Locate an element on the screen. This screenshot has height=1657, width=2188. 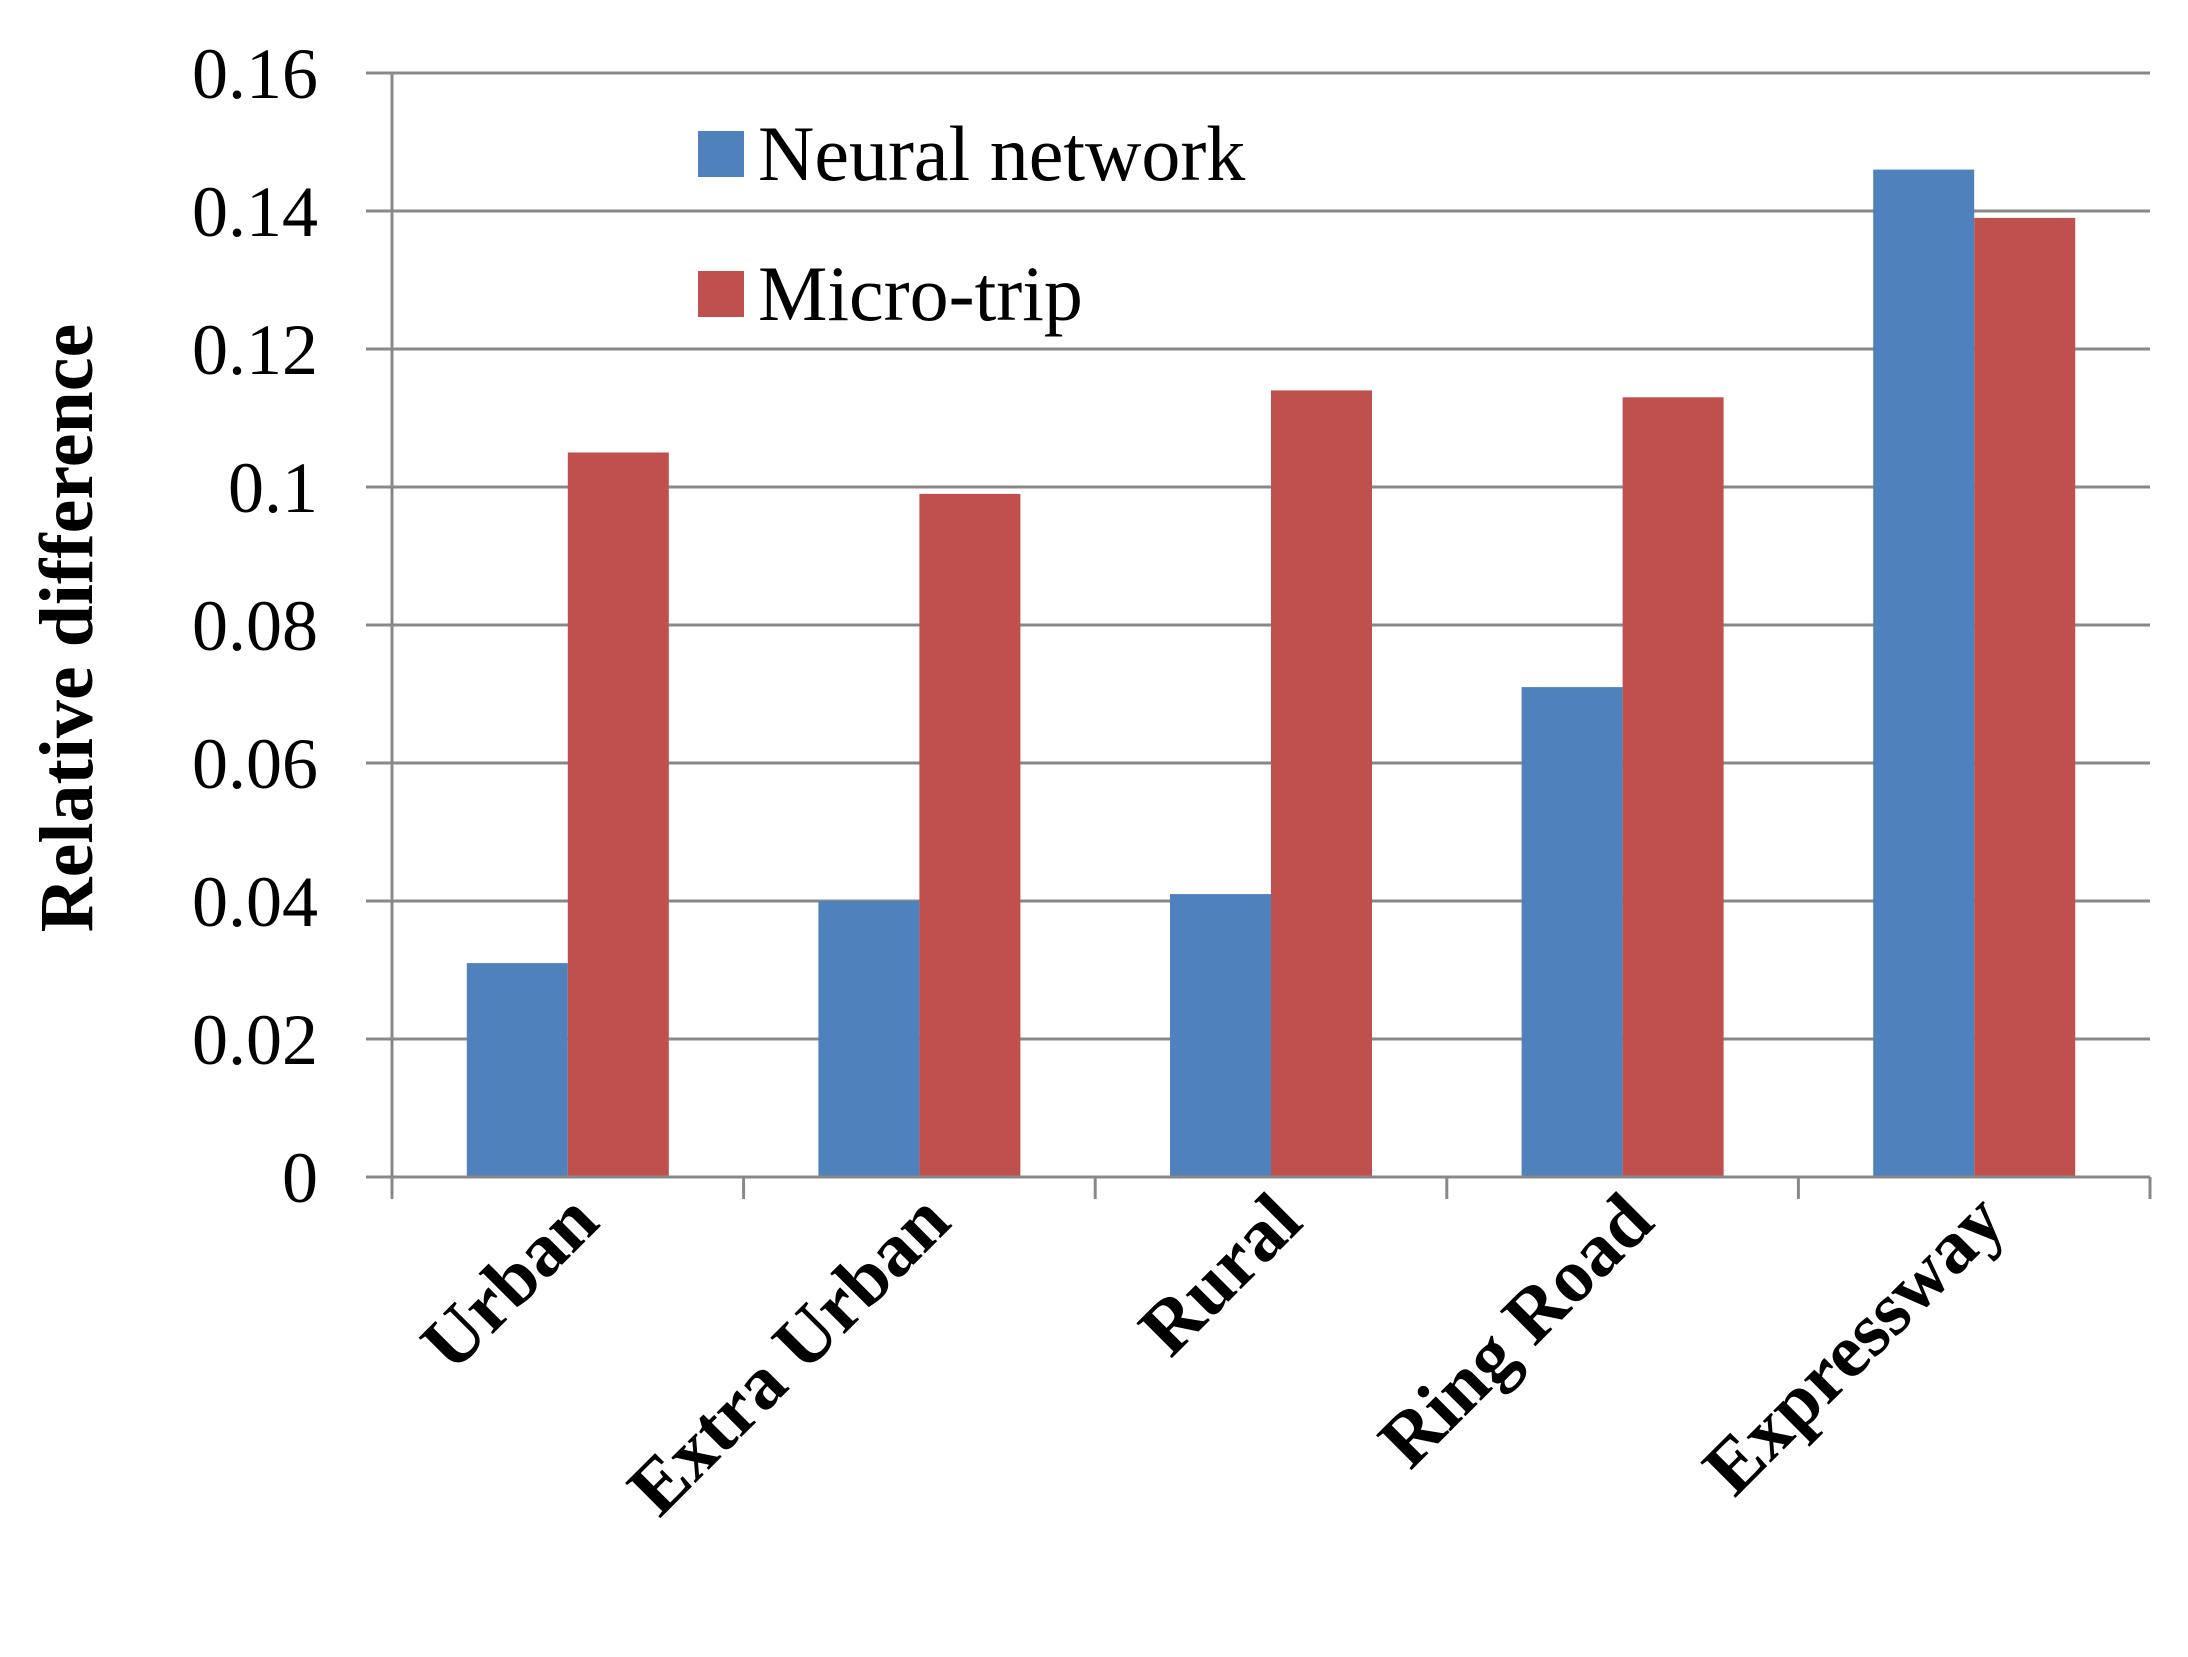
y-tick-label: 0.02 is located at coordinates (255, 1040).